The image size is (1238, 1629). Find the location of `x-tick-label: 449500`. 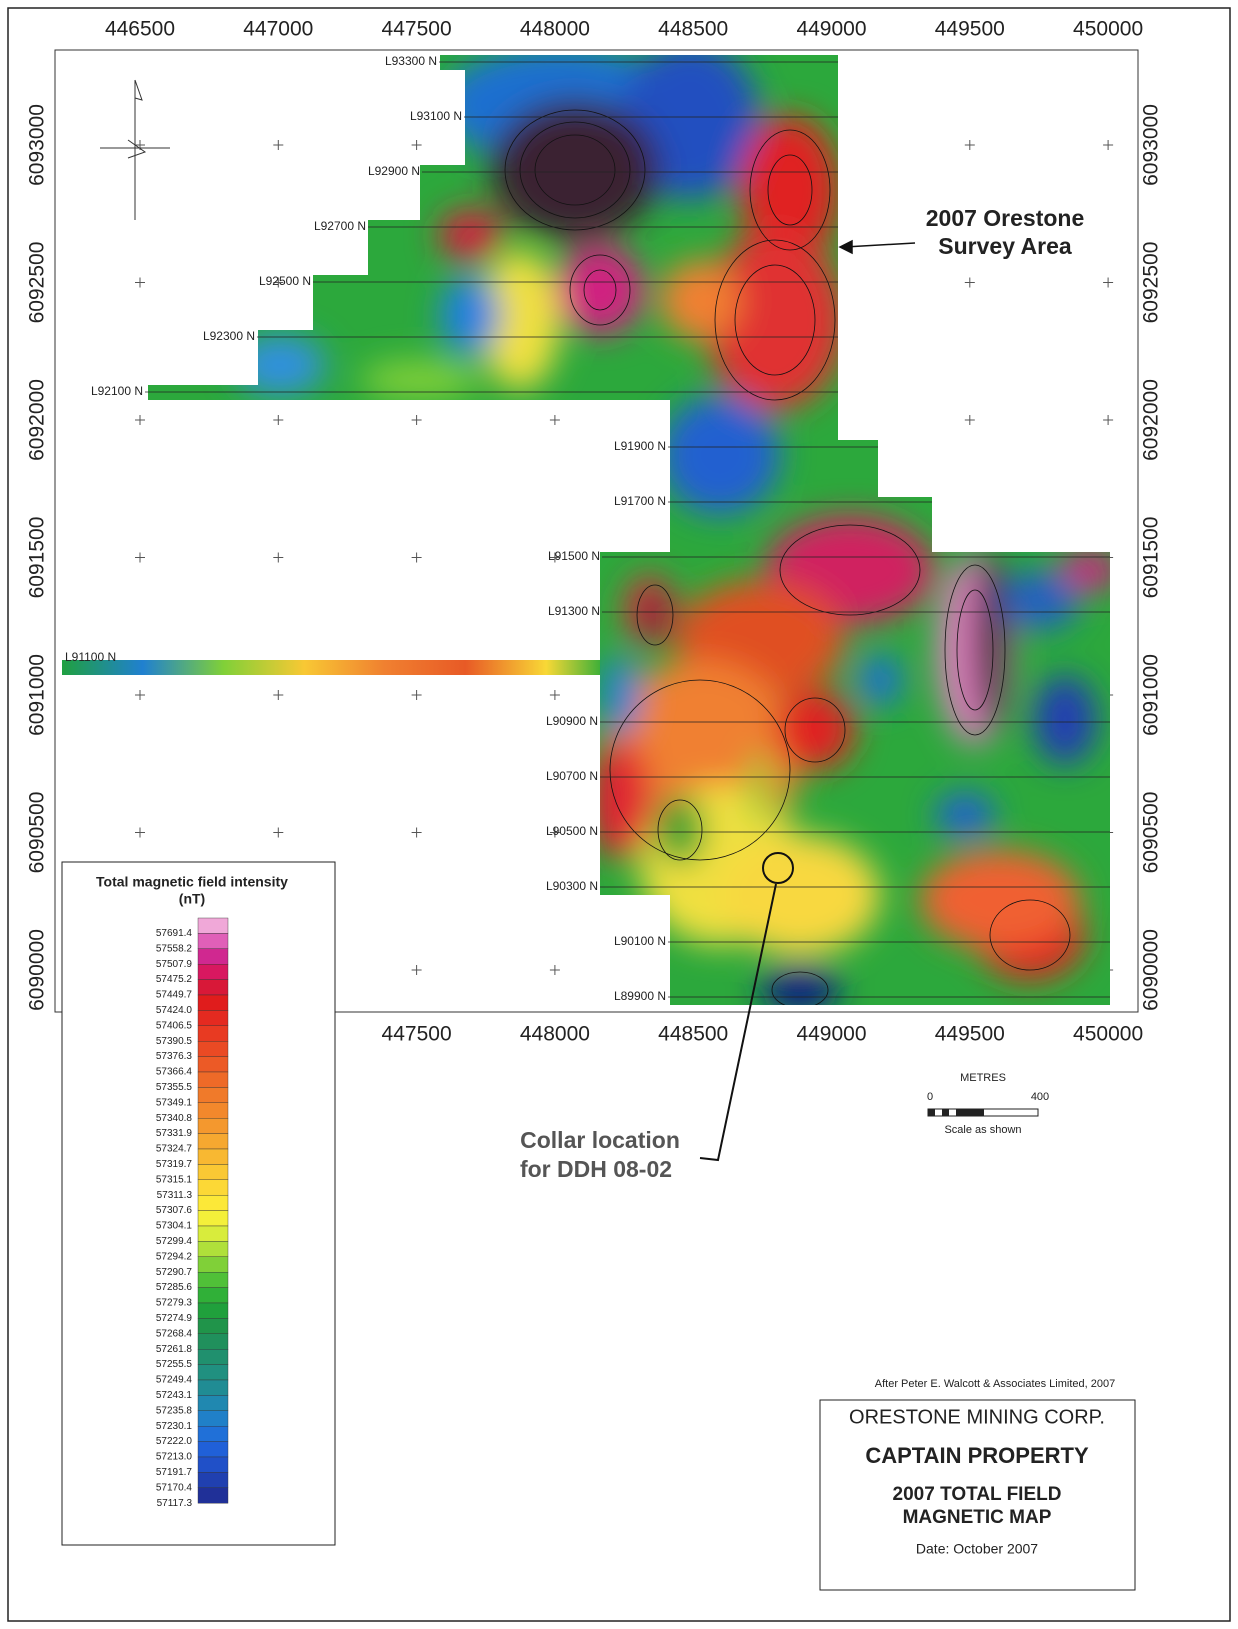

x-tick-label: 449500 is located at coordinates (970, 1034).